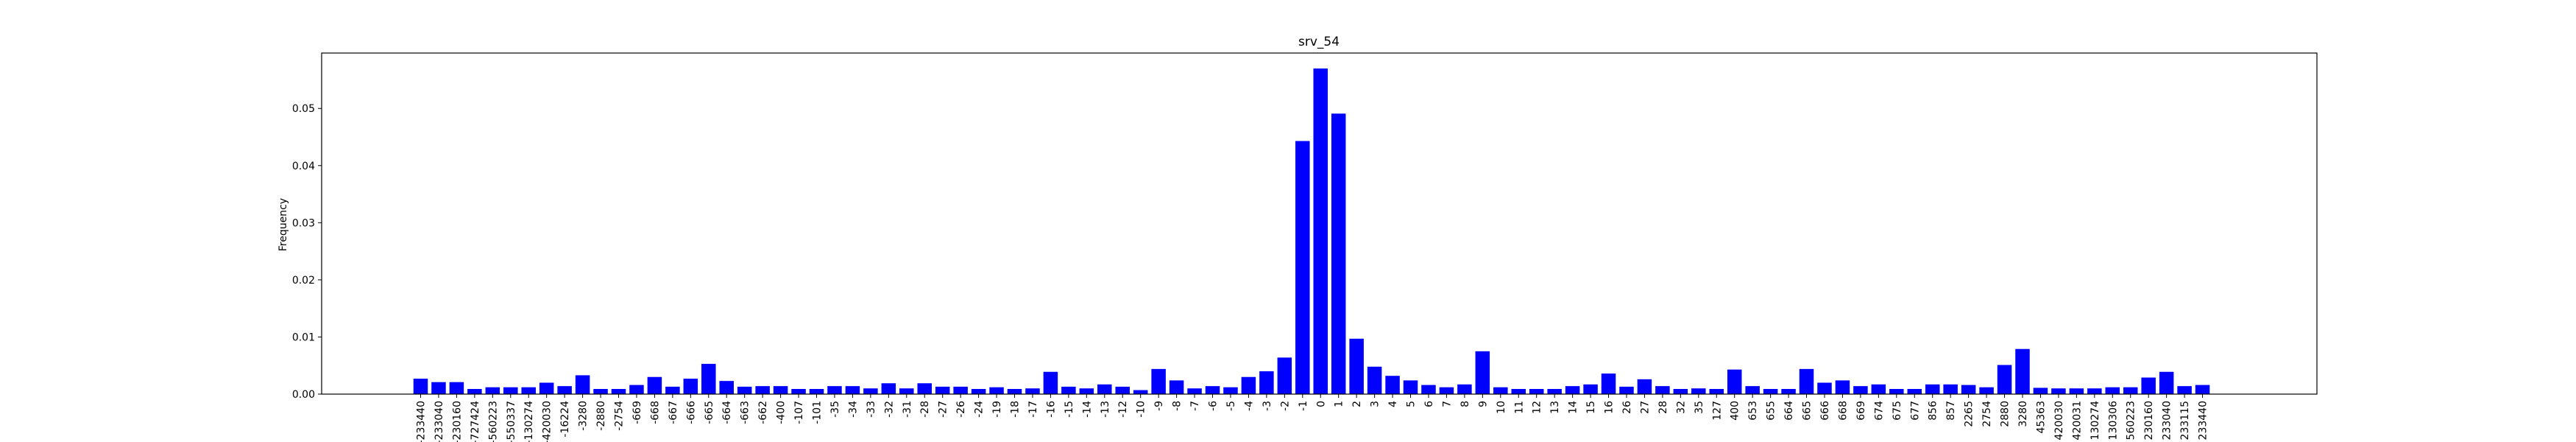 The image size is (2576, 442). I want to click on x-tick-label: -26, so click(961, 409).